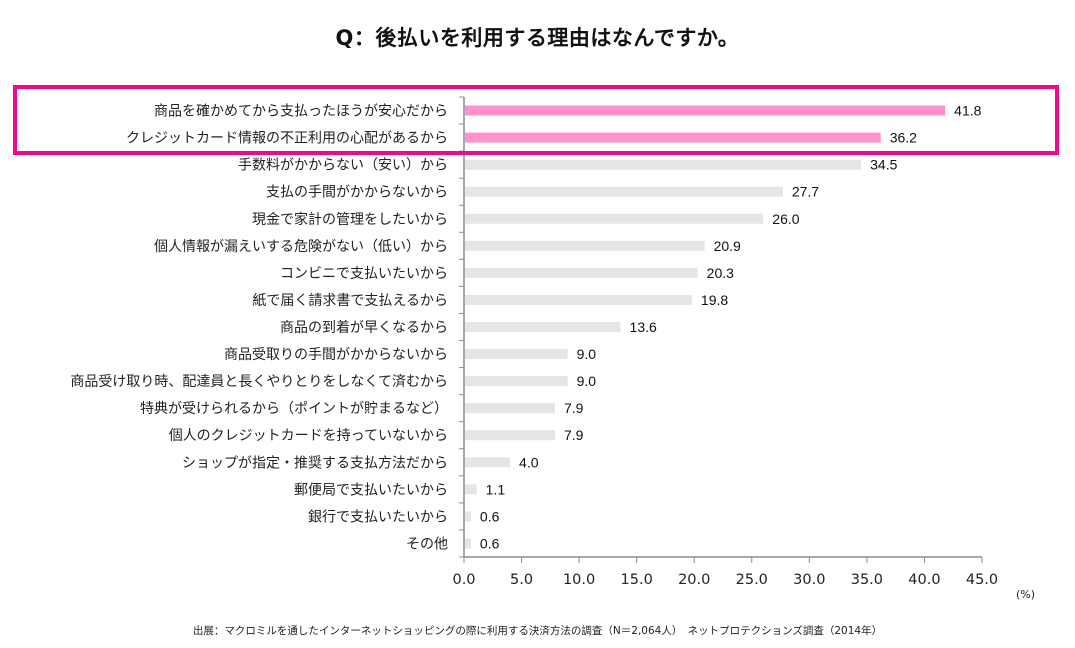 The height and width of the screenshot is (648, 1075). Describe the element at coordinates (587, 381) in the screenshot. I see `value-label-11: 9.0` at that location.